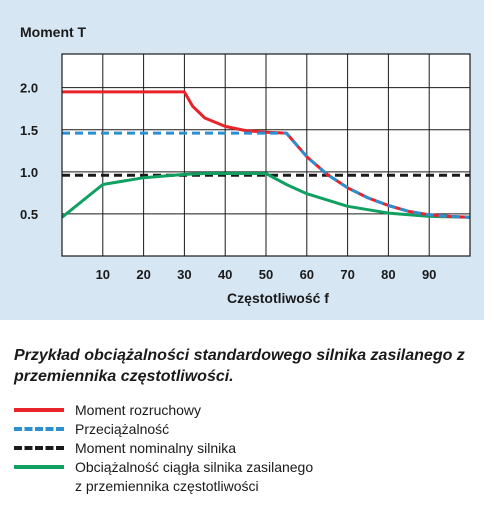 The image size is (499, 514). I want to click on y-tick-label: 1.5, so click(29, 130).